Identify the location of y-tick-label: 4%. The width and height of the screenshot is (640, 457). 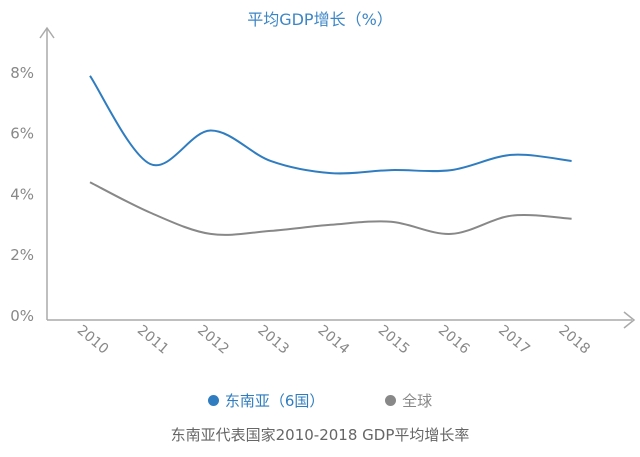
(22, 194).